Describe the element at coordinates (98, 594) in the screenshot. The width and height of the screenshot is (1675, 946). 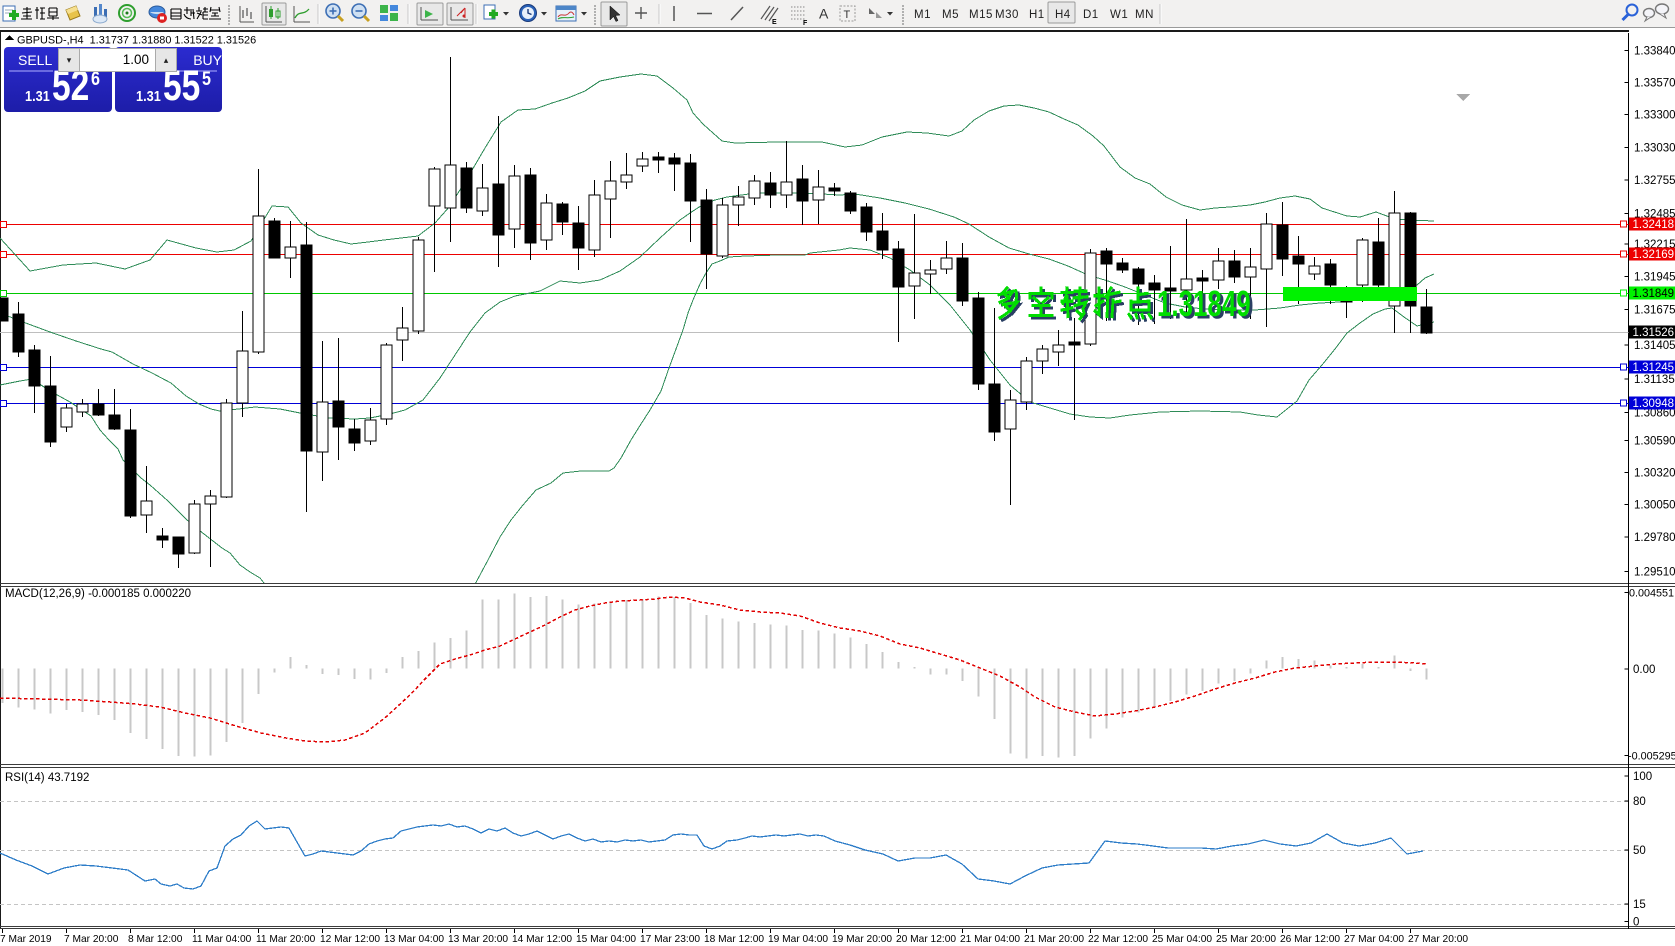
I see `svg-text:MACD(12,26,9) -0.000185 0.0002: MACD(12,26,9) -0.000185 0.000220` at that location.